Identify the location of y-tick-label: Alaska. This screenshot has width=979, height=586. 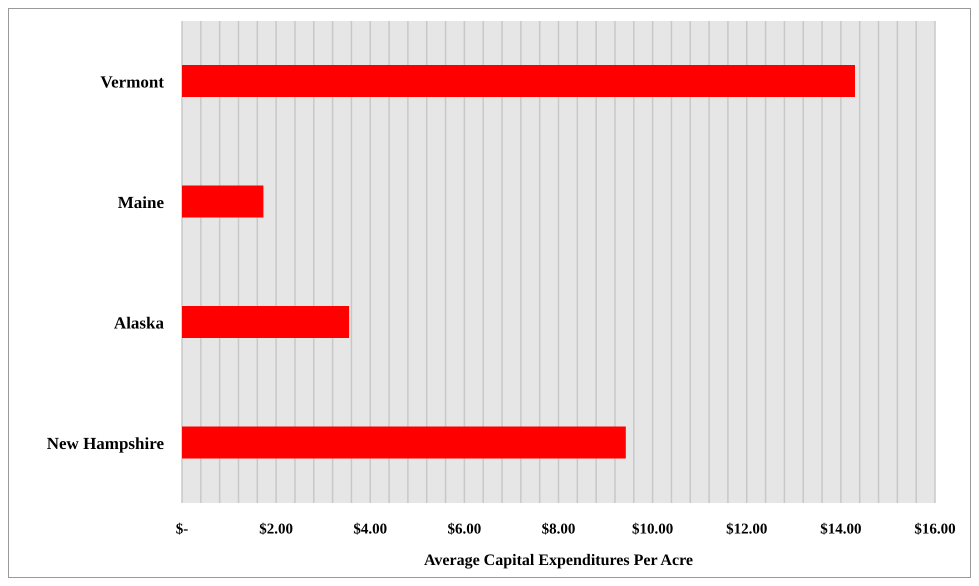
(139, 322).